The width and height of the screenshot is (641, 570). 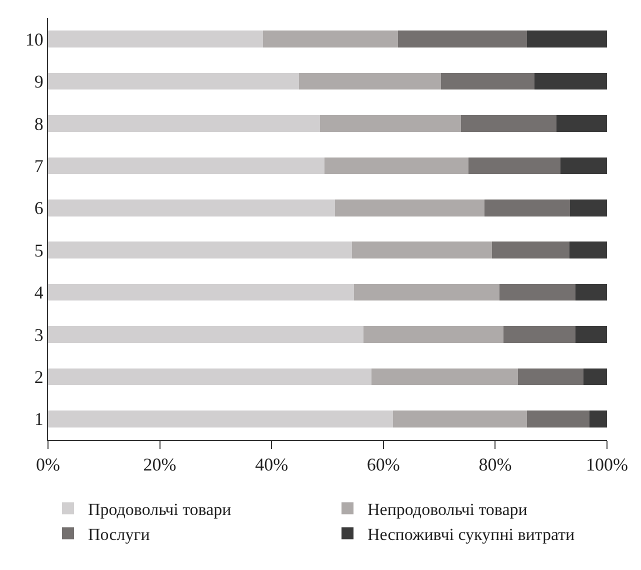 I want to click on y-tick-label: 9, so click(x=39, y=82).